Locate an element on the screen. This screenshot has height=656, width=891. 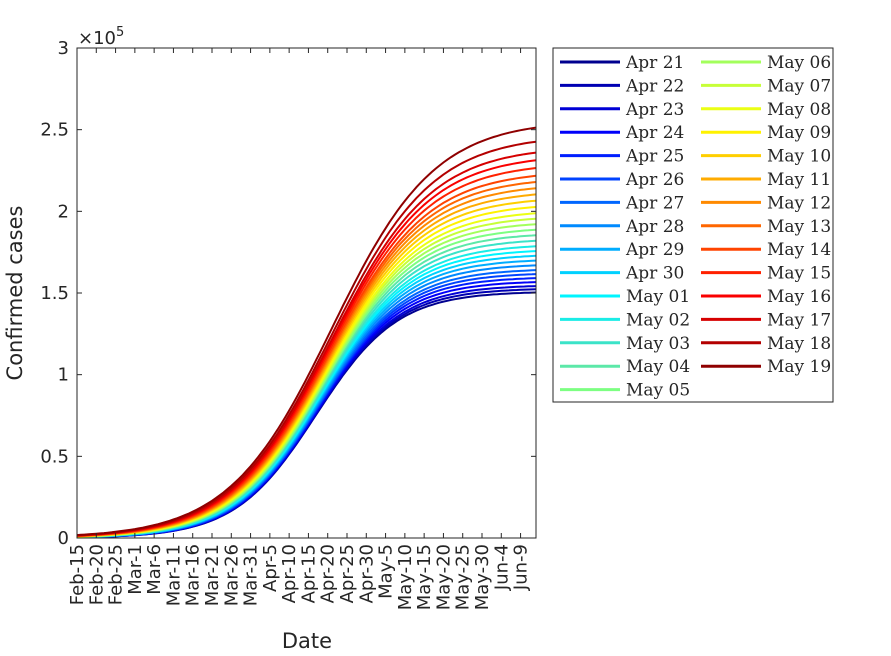
x-tick-label: Feb-25 is located at coordinates (116, 574).